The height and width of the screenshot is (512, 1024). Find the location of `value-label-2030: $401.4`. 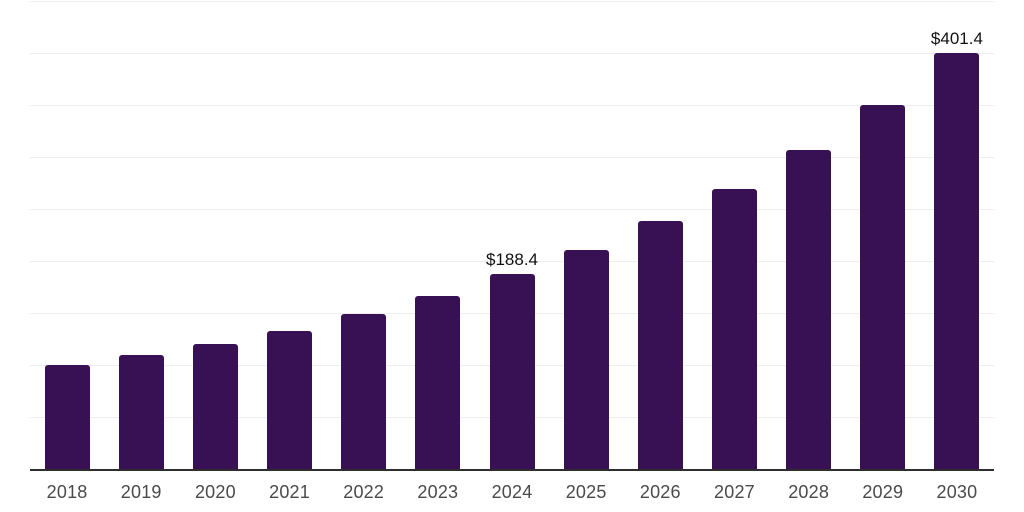

value-label-2030: $401.4 is located at coordinates (956, 38).